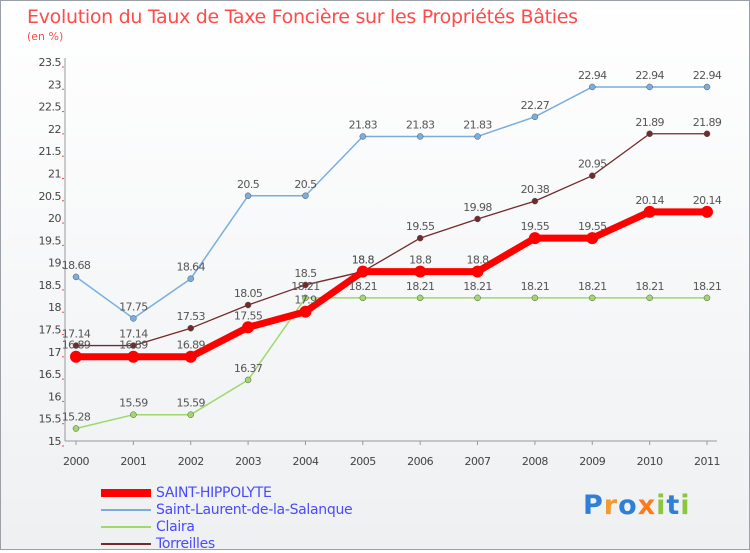 The height and width of the screenshot is (553, 750). What do you see at coordinates (126, 510) in the screenshot?
I see `legend-swatch-saint-laurent` at bounding box center [126, 510].